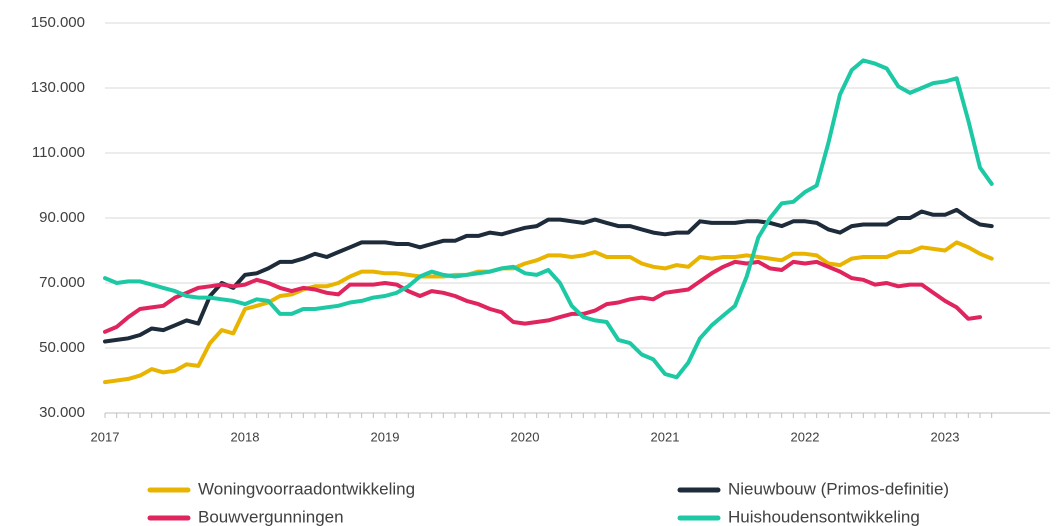  What do you see at coordinates (58, 87) in the screenshot?
I see `y-tick-label: 130.000` at bounding box center [58, 87].